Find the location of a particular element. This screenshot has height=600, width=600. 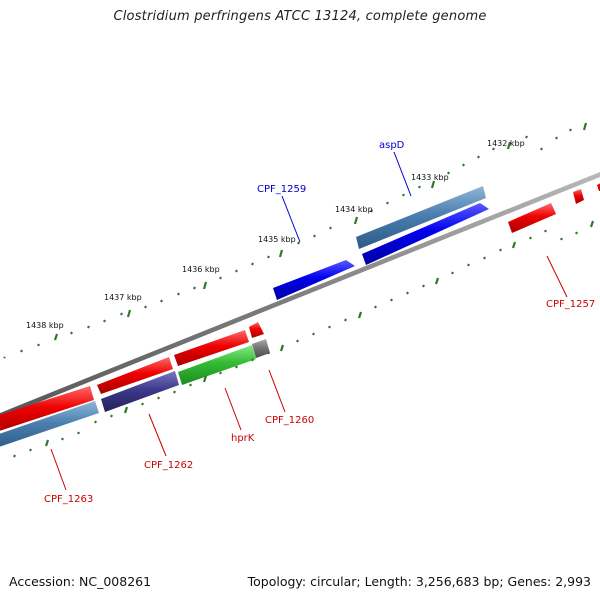

gene-label-cpf1263: CPF_1263 is located at coordinates (68, 499).